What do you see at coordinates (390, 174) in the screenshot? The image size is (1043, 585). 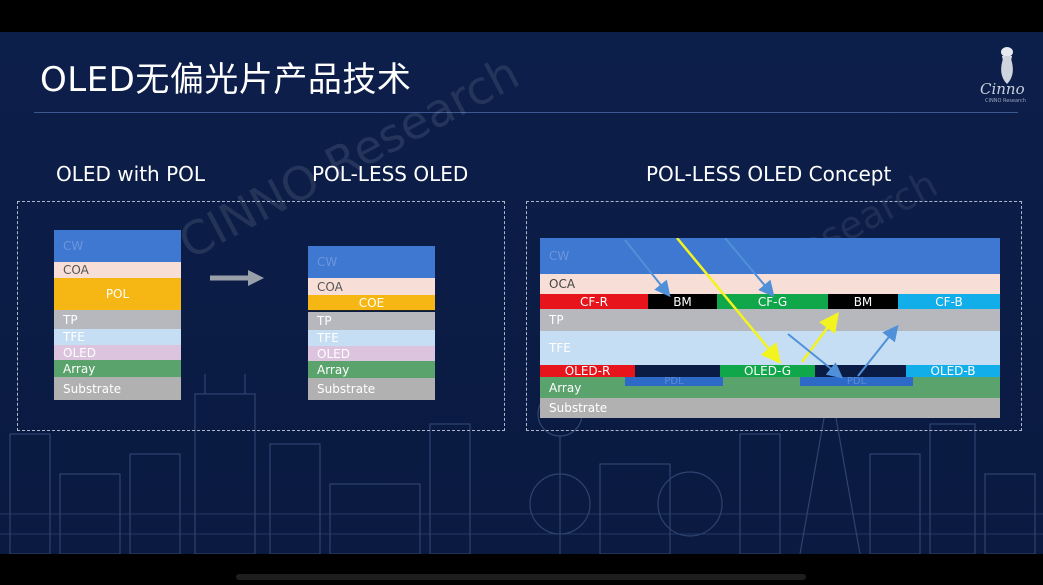 I see `heading-pol-less-oled: POL-LESS OLED` at bounding box center [390, 174].